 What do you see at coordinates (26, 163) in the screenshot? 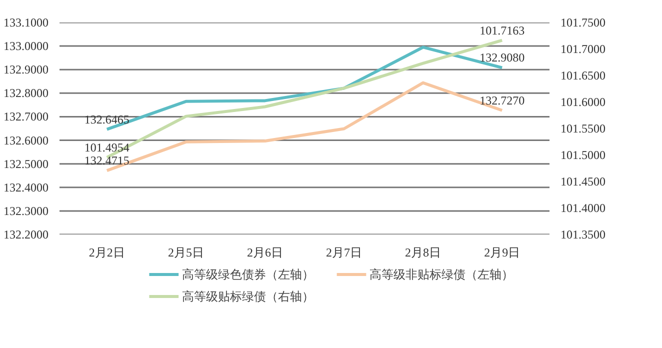
I see `y-tick-label: 132.5000` at bounding box center [26, 163].